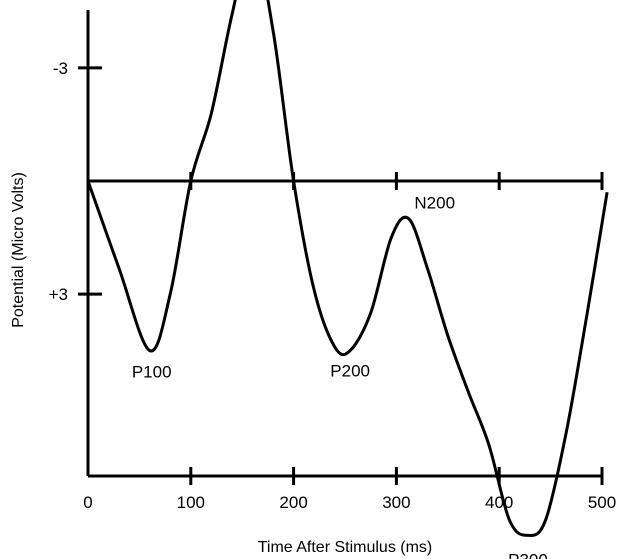 The image size is (619, 559). What do you see at coordinates (350, 371) in the screenshot?
I see `peak-label-p200: P200` at bounding box center [350, 371].